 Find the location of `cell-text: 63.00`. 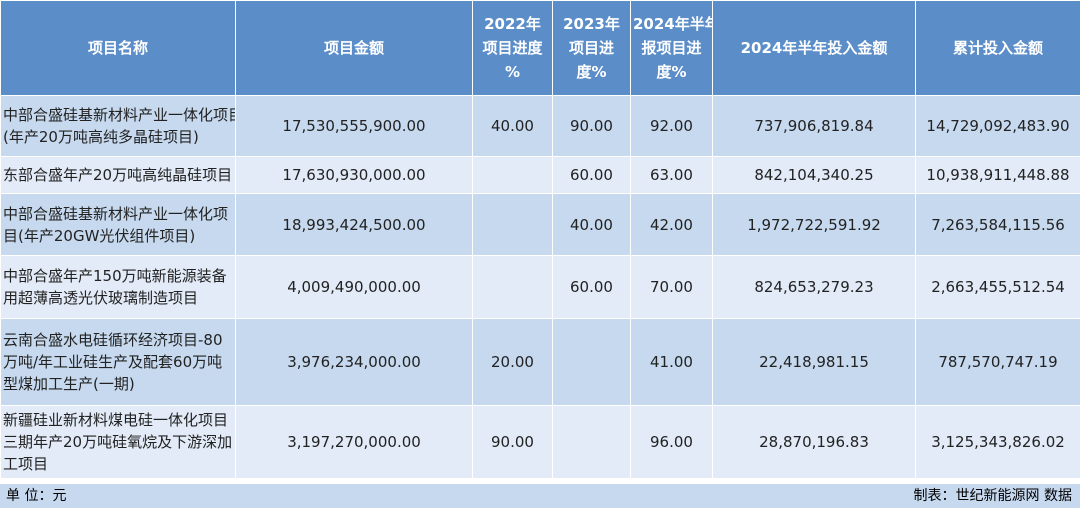

cell-text: 63.00 is located at coordinates (671, 175).